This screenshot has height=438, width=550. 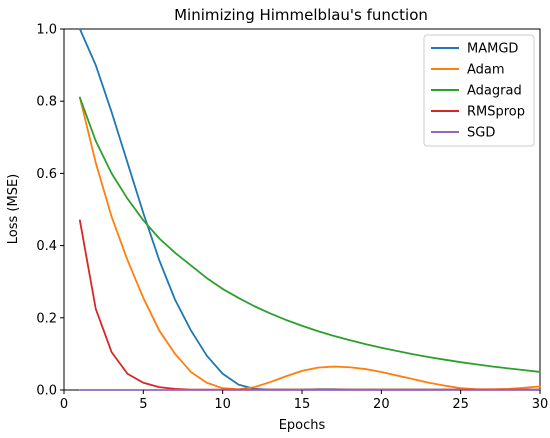 What do you see at coordinates (50, 211) in the screenshot?
I see `y-axis-ticks: 0.0 0.2 0.4 0.6 0.8 1.0` at bounding box center [50, 211].